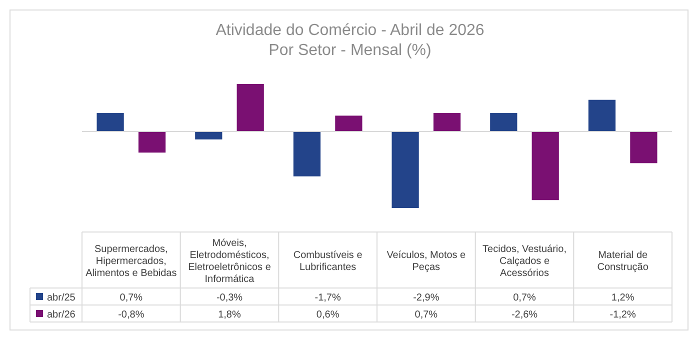 Image resolution: width=692 pixels, height=357 pixels. Describe the element at coordinates (524, 315) in the screenshot. I see `data-label: -2,6%` at that location.